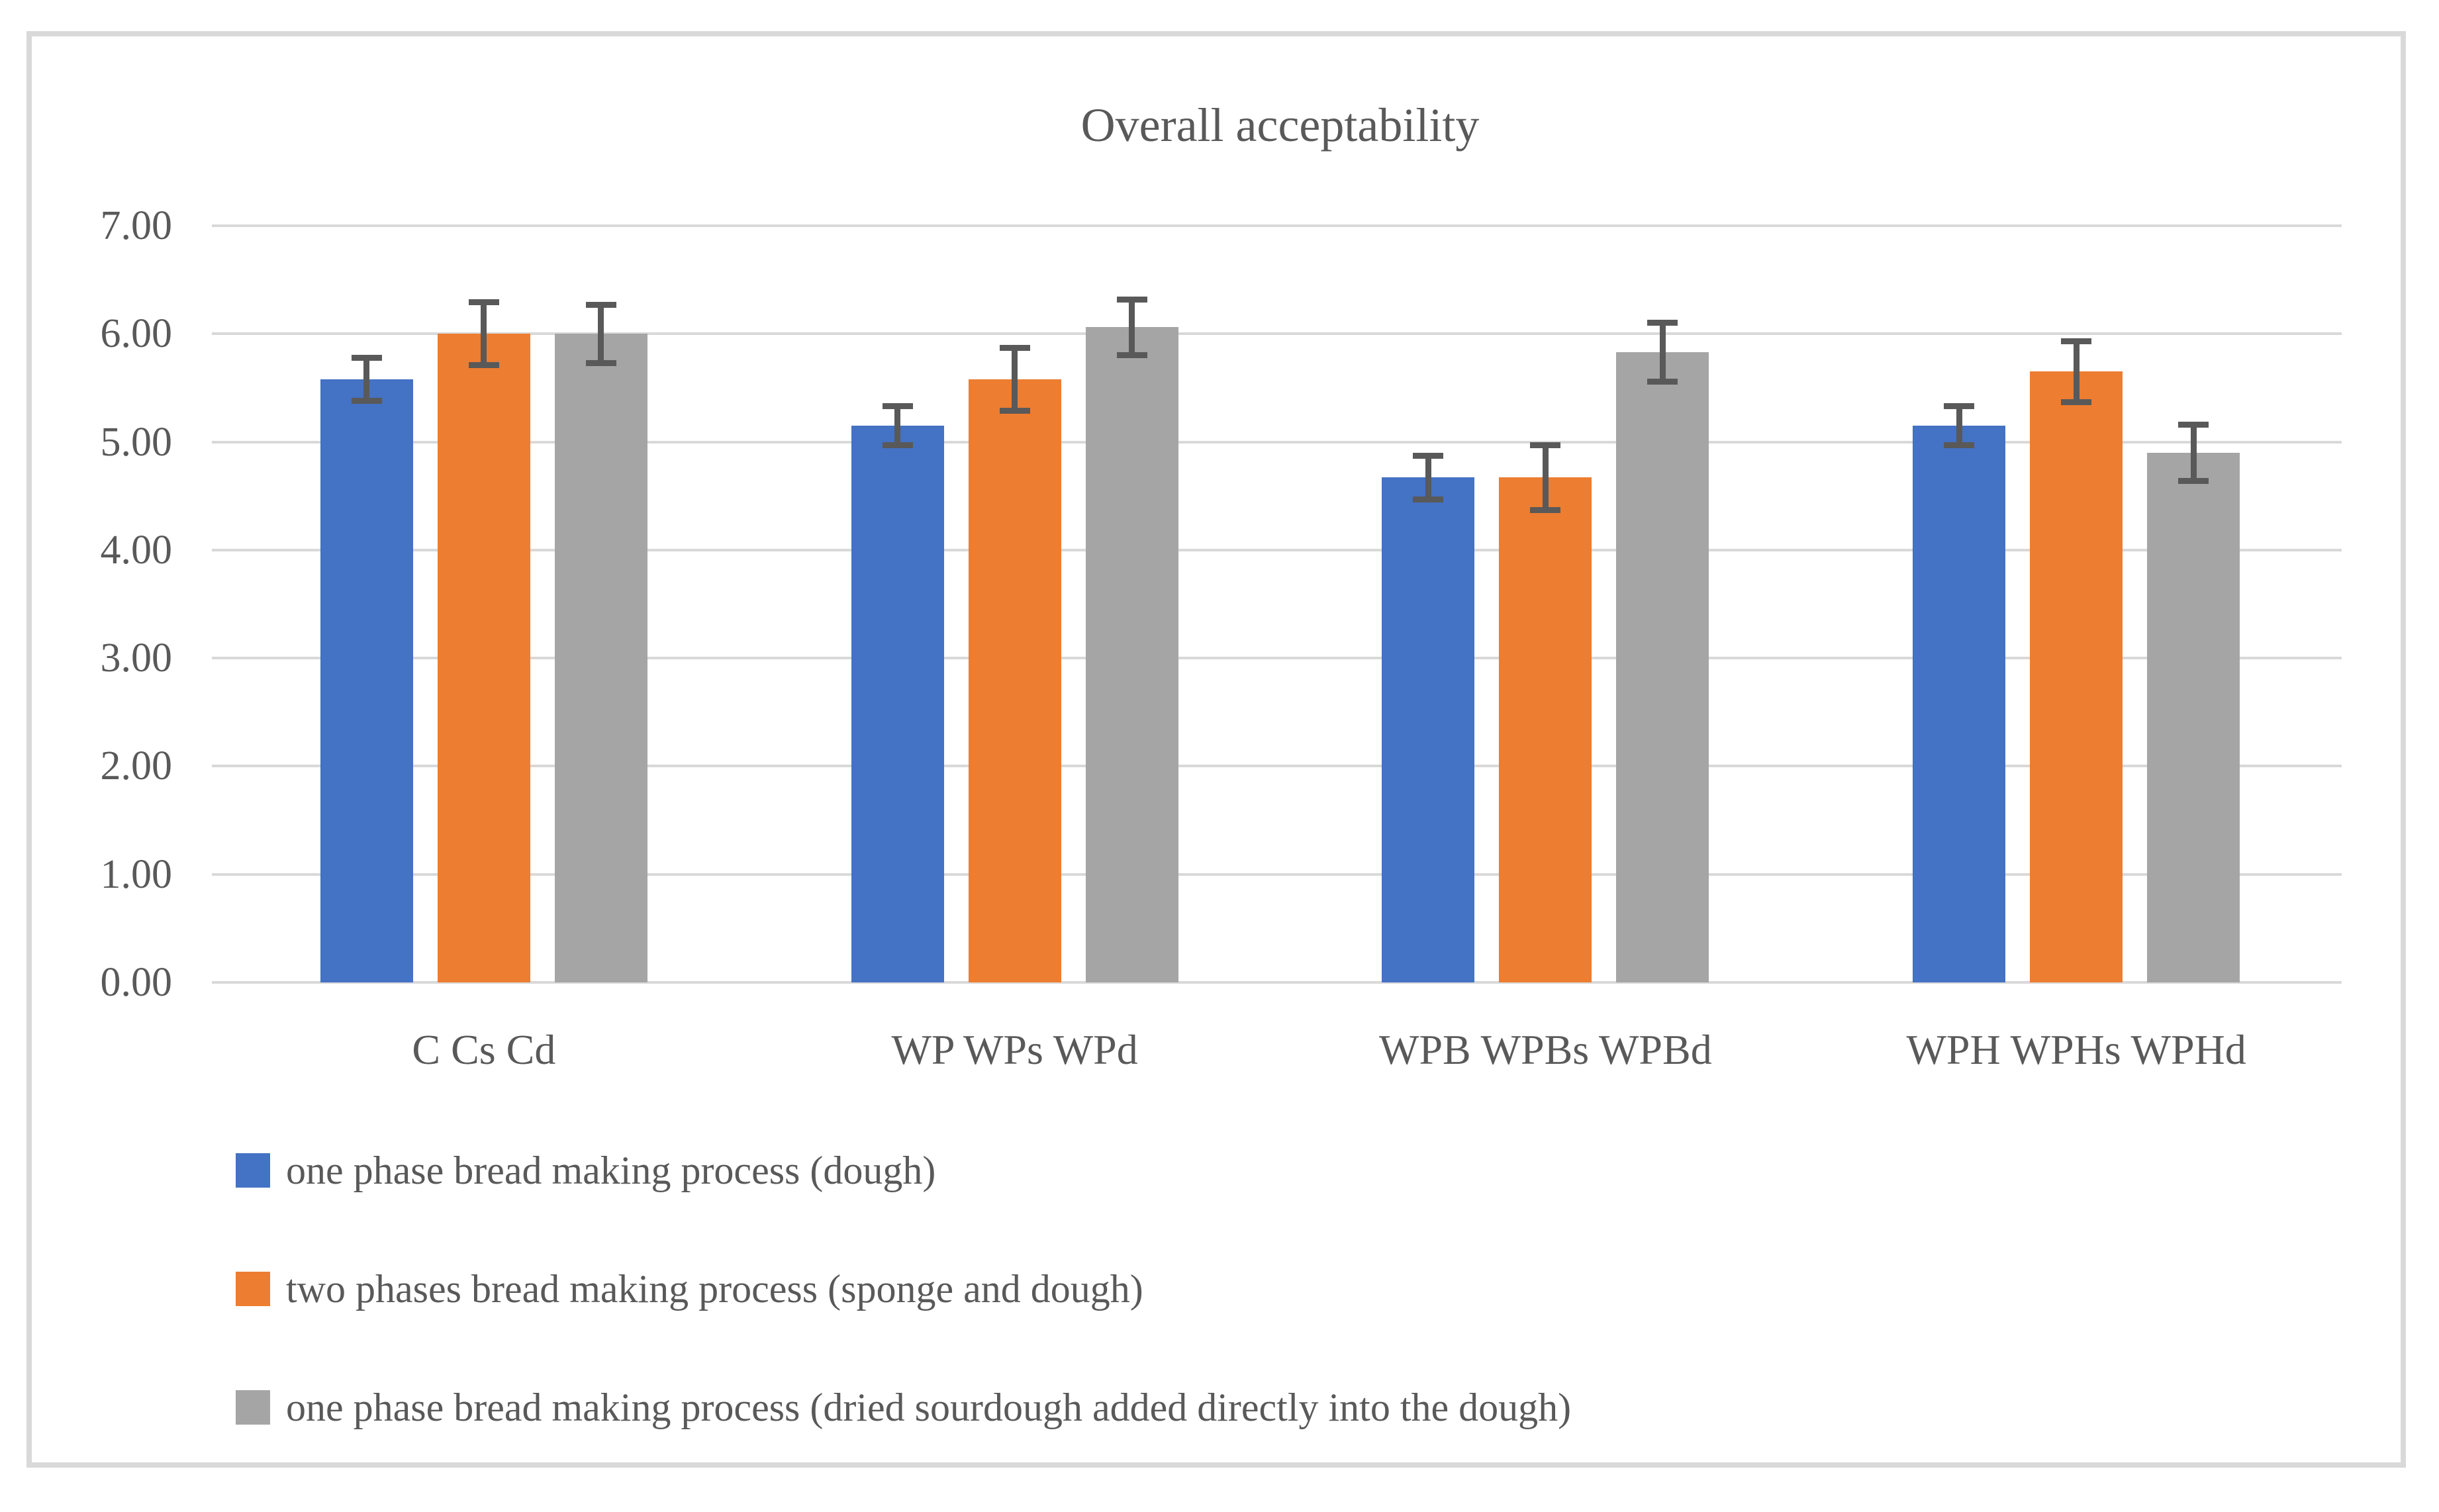 This screenshot has height=1512, width=2439. I want to click on bar-series3-group2, so click(1131, 654).